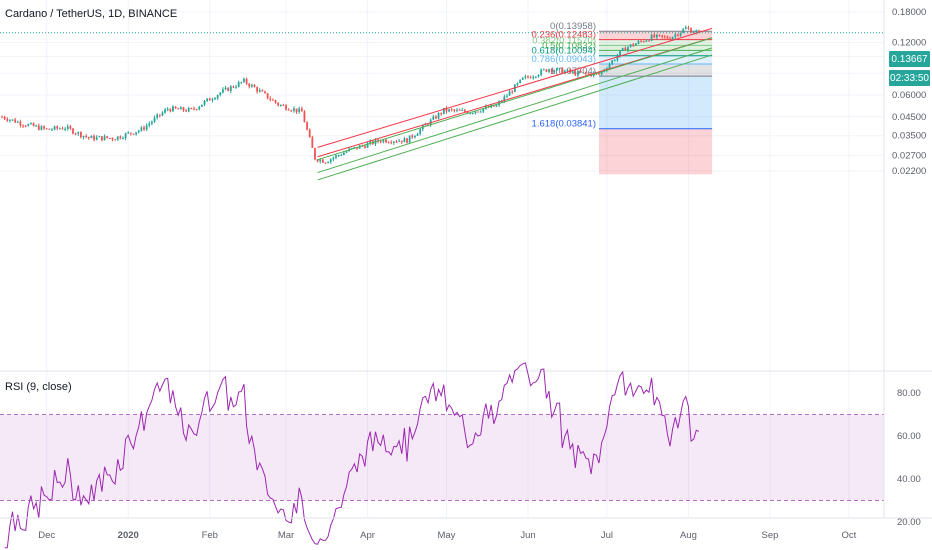  I want to click on time-tick-label: May, so click(446, 535).